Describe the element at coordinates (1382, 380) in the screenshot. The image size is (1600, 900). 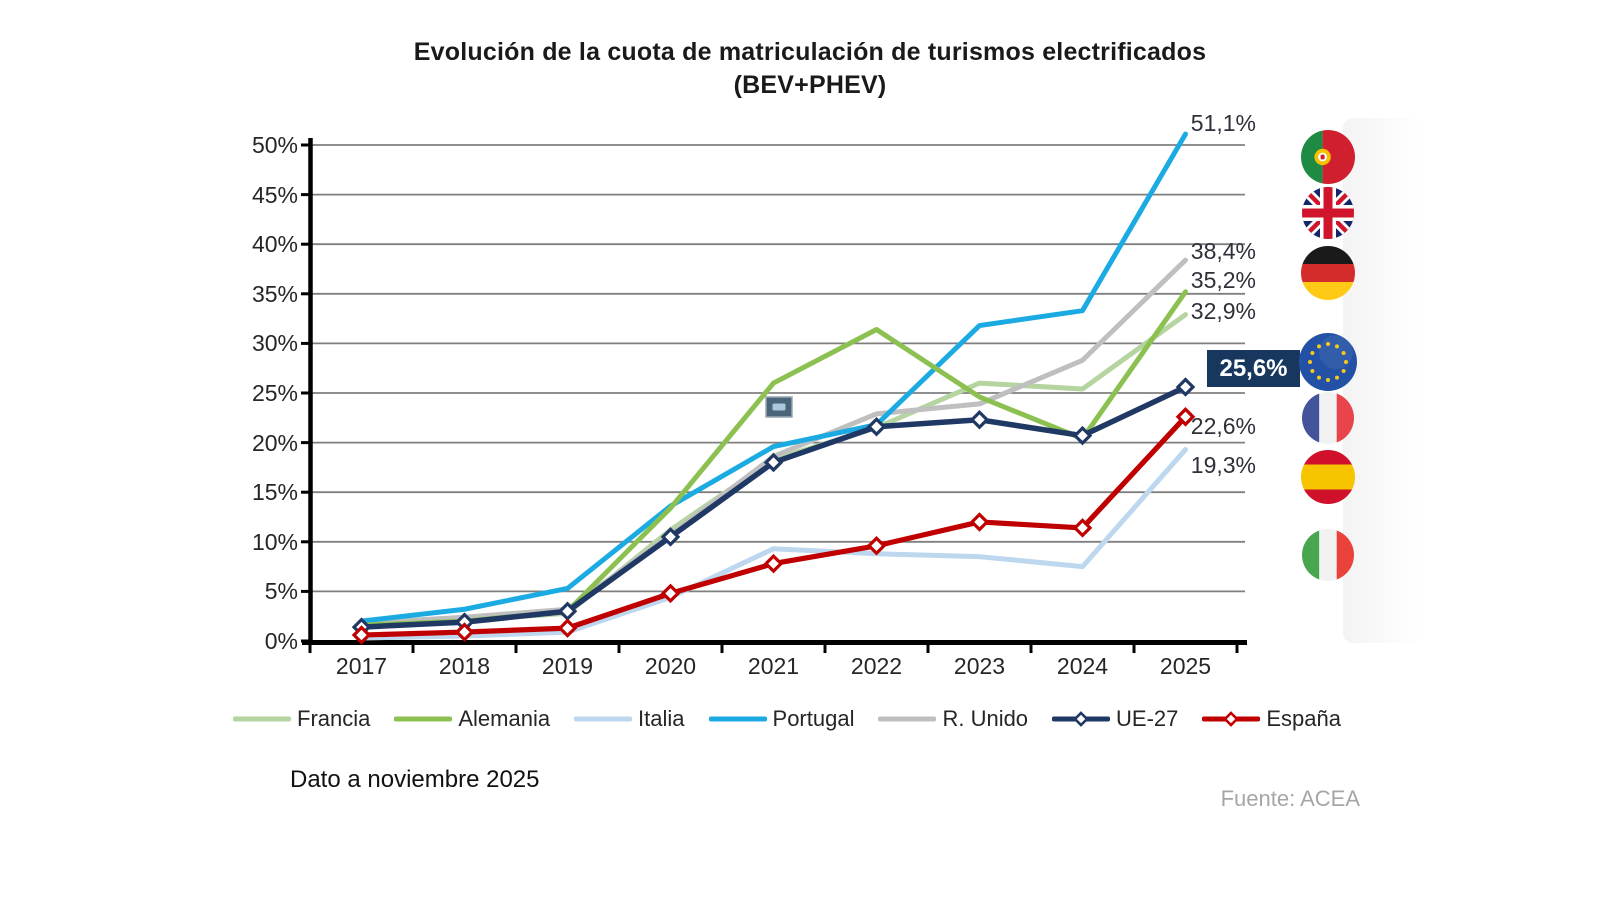
I see `flag-column-shadow` at that location.